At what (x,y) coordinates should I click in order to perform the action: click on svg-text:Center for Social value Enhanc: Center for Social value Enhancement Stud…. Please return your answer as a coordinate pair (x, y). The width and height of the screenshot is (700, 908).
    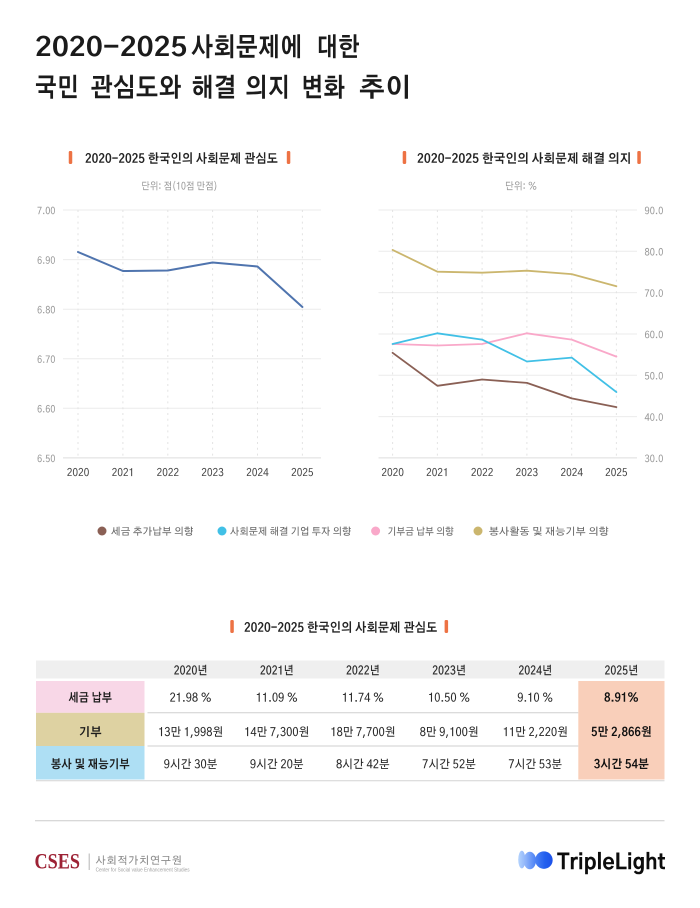
    Looking at the image, I should click on (143, 871).